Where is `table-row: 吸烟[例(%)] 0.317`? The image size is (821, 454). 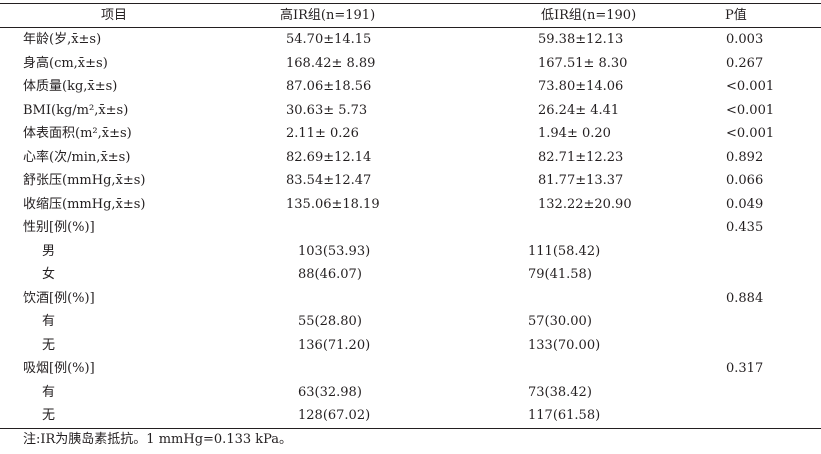 table-row: 吸烟[例(%)] 0.317 is located at coordinates (410, 369).